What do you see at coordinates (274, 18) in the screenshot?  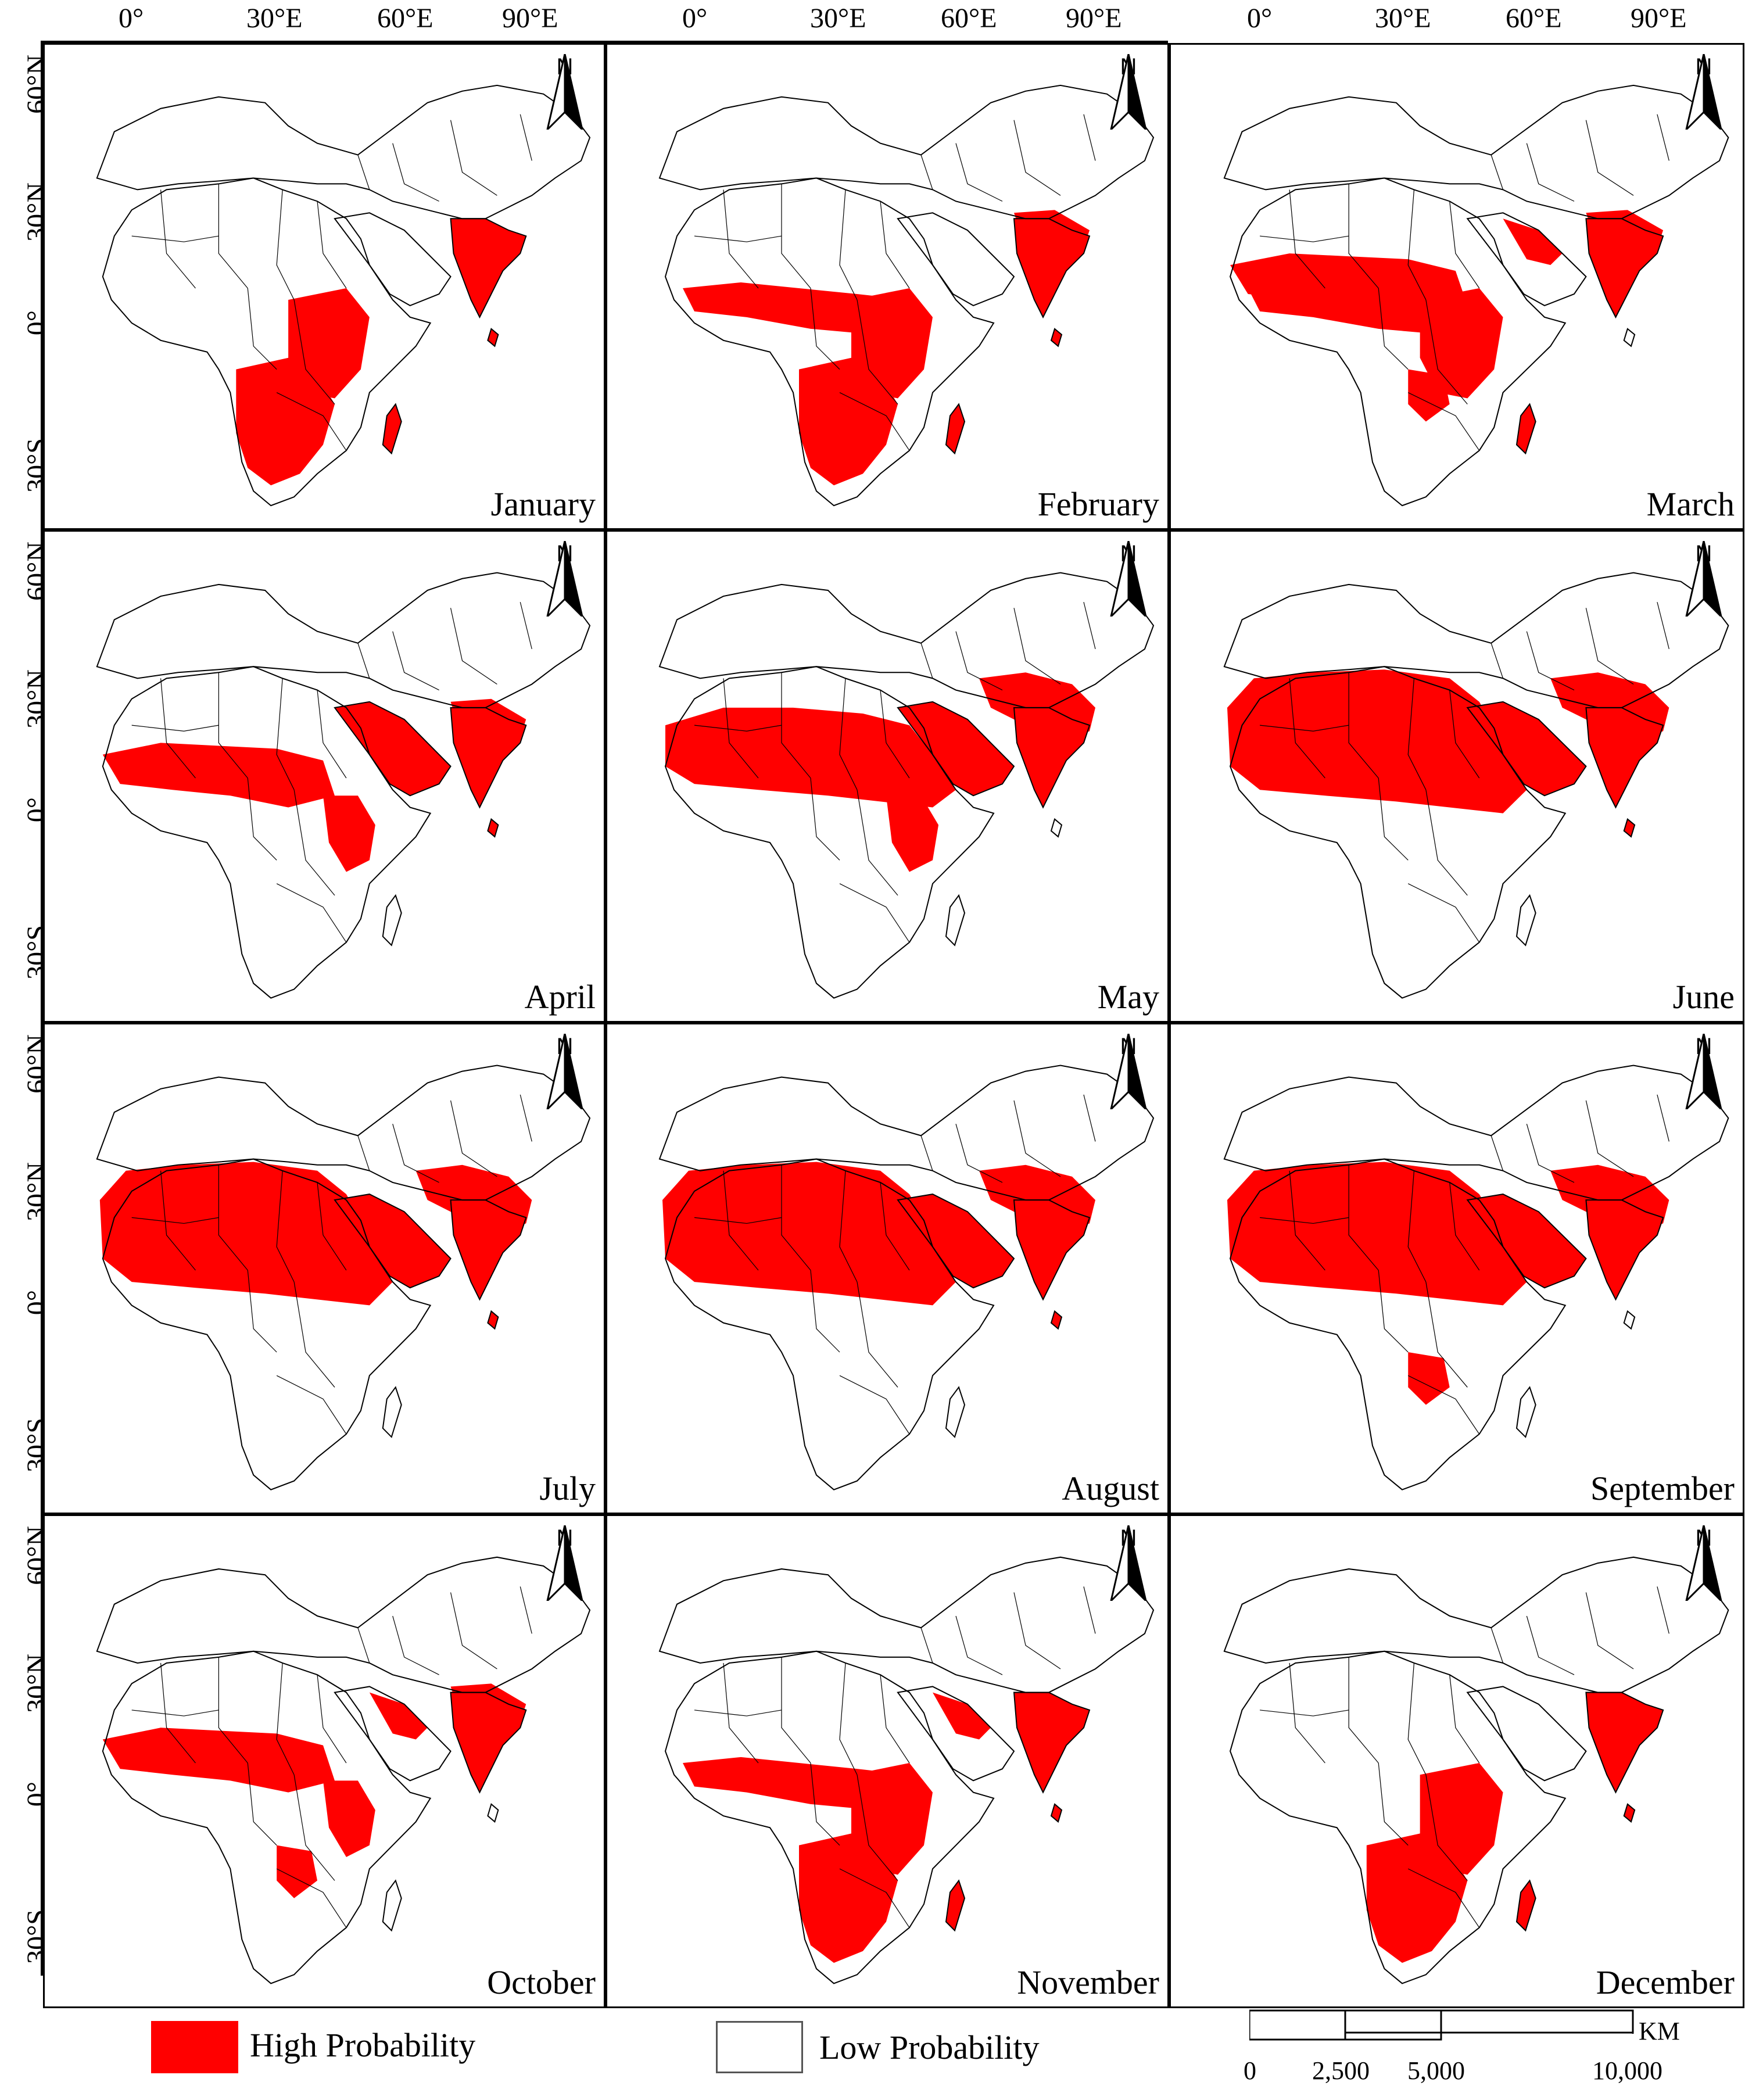 I see `longitude-label: 30°E` at bounding box center [274, 18].